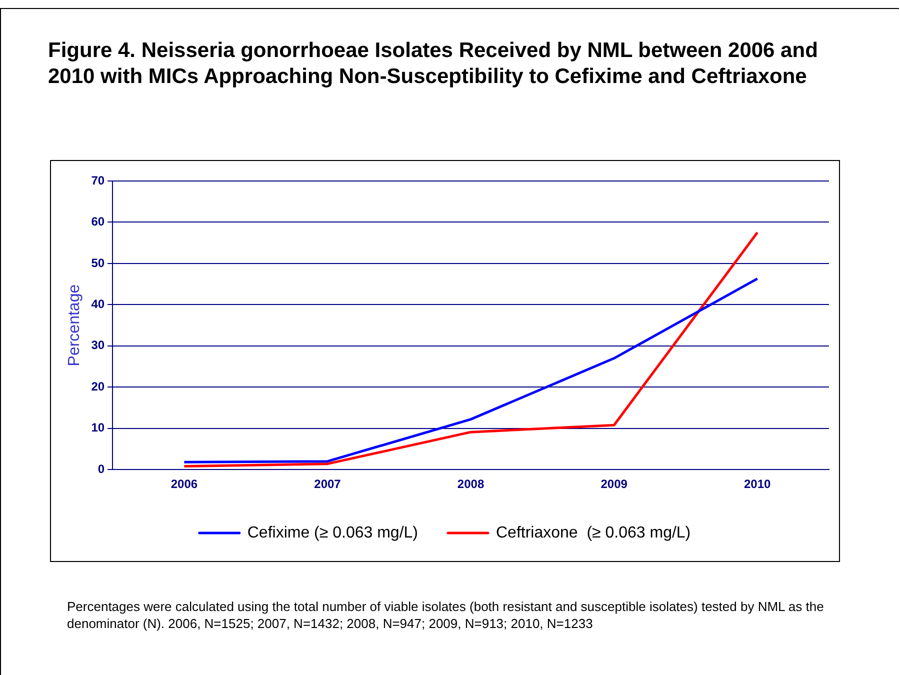 This screenshot has height=675, width=900. I want to click on x-tick-label: 2009, so click(614, 484).